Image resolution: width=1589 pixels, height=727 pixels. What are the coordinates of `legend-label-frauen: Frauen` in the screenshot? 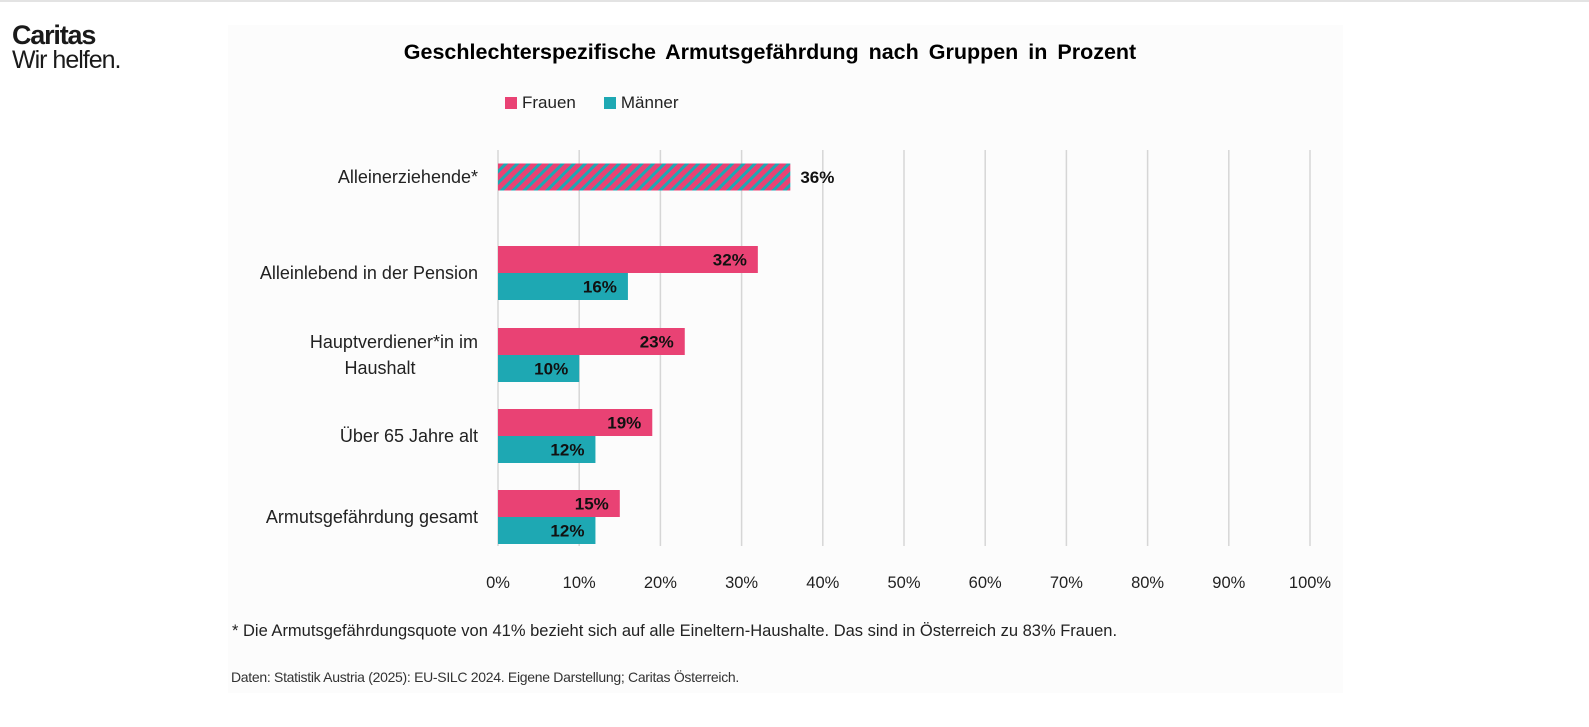 It's located at (549, 102).